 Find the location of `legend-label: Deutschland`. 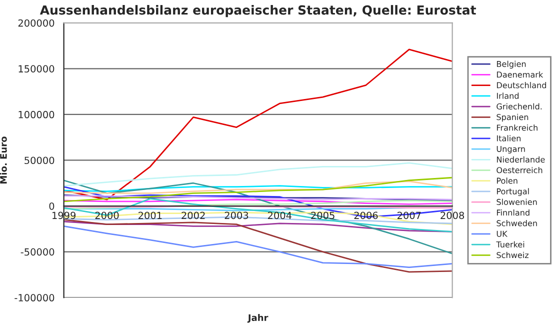

legend-label: Deutschland is located at coordinates (521, 85).